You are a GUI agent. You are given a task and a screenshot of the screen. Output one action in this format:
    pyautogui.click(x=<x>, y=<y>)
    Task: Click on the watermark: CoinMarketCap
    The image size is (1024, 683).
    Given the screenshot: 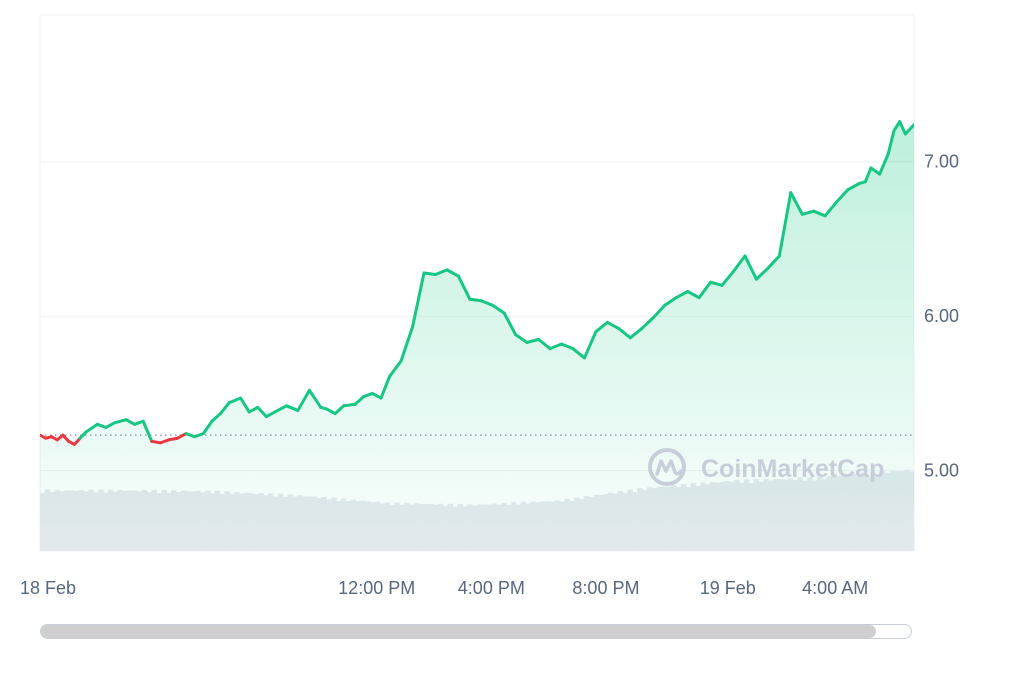 What is the action you would take?
    pyautogui.click(x=766, y=467)
    